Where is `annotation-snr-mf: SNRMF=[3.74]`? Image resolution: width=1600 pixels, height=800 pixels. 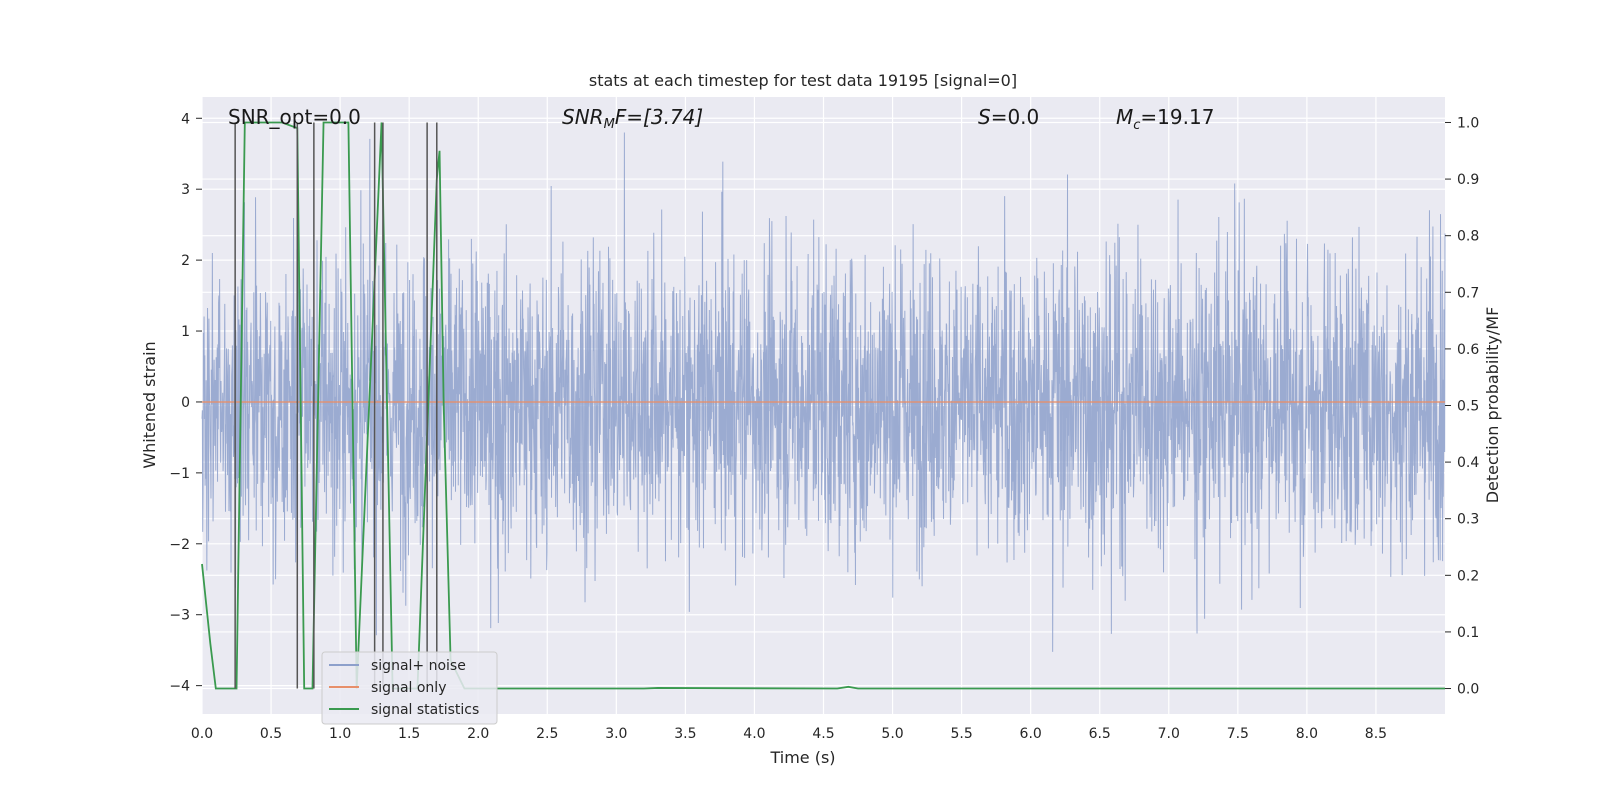 annotation-snr-mf: SNRMF=[3.74] is located at coordinates (632, 118).